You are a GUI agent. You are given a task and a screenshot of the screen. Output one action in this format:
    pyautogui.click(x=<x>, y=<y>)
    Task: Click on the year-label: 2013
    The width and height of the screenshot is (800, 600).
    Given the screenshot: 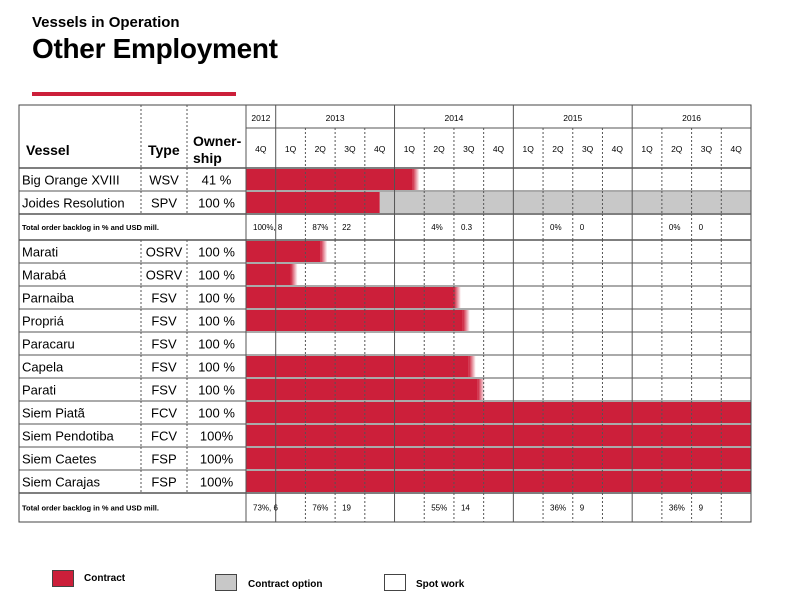 What is the action you would take?
    pyautogui.click(x=335, y=118)
    